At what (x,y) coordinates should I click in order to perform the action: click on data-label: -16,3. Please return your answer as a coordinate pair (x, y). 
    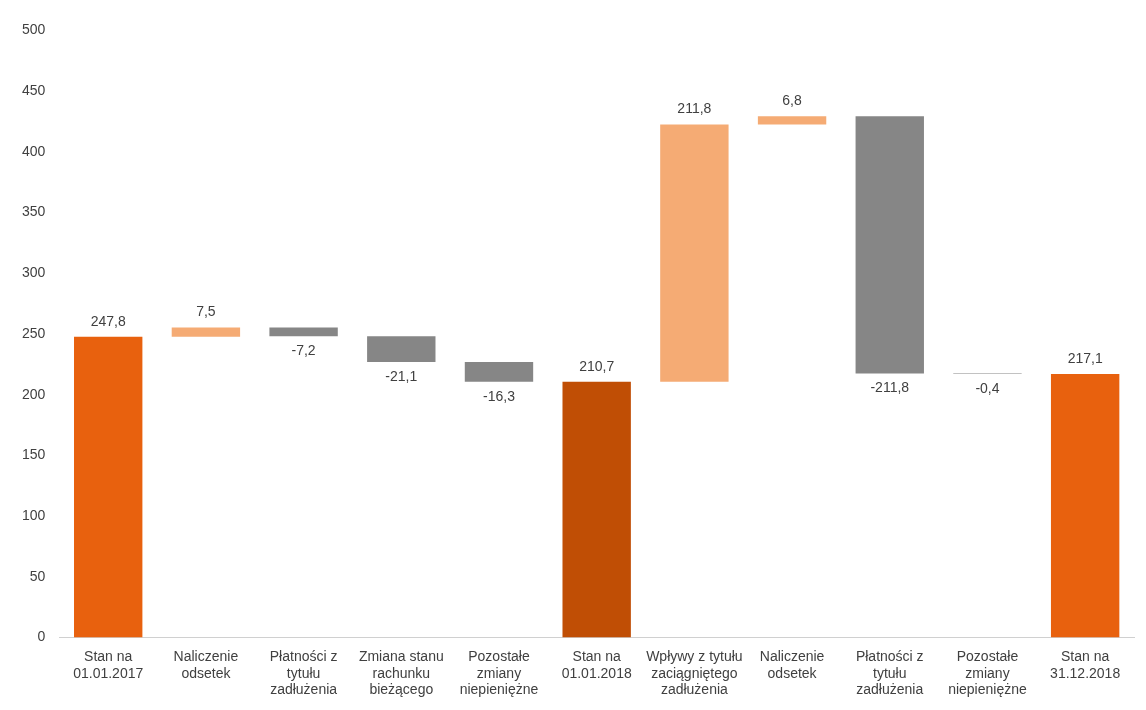
    Looking at the image, I should click on (499, 395).